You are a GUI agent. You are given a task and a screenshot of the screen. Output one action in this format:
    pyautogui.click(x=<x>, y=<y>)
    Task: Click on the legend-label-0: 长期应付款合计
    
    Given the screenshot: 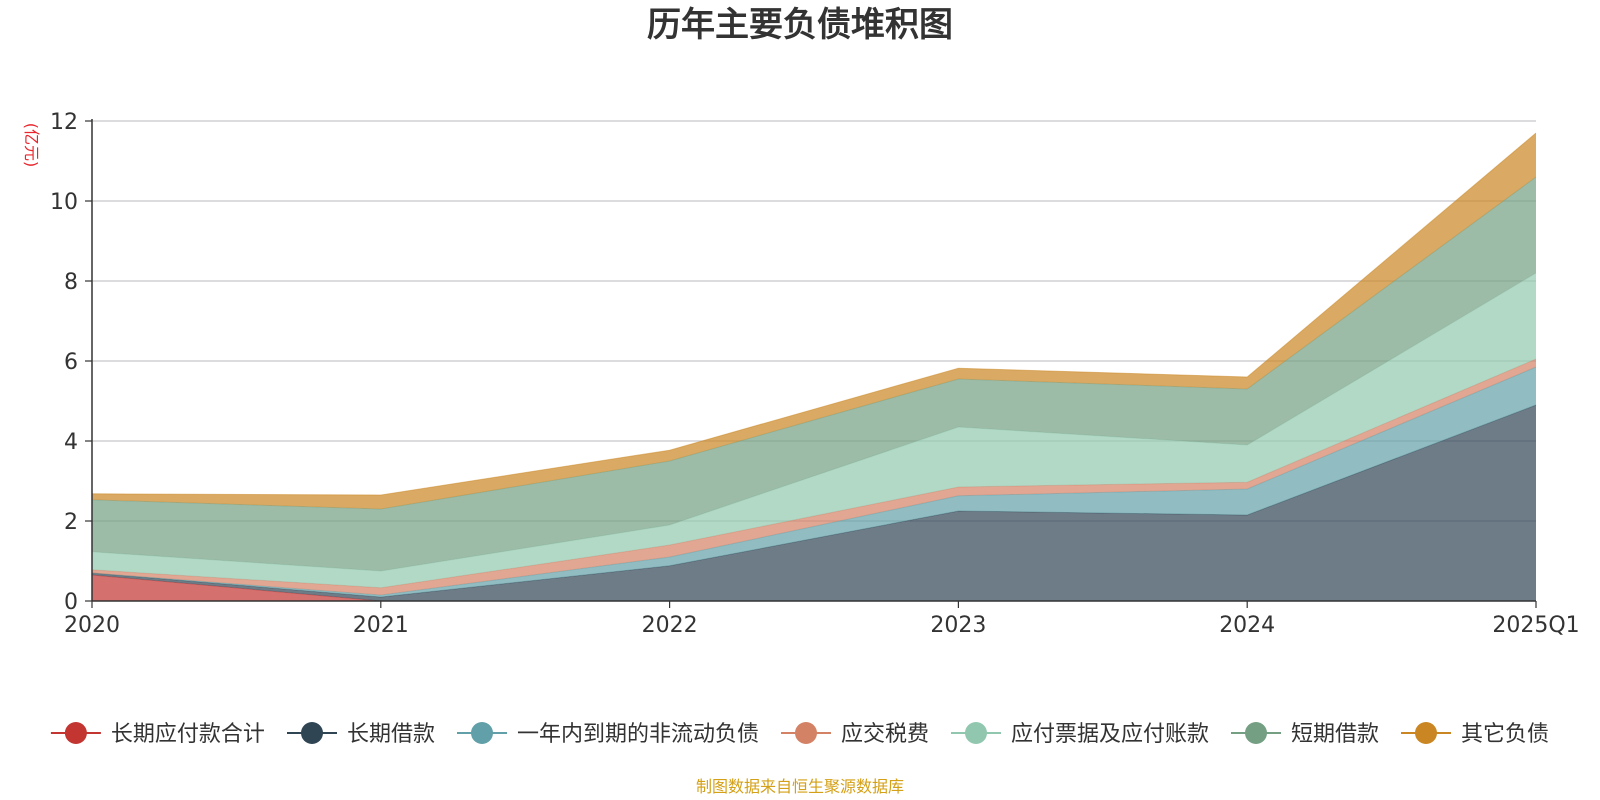 What is the action you would take?
    pyautogui.click(x=188, y=734)
    